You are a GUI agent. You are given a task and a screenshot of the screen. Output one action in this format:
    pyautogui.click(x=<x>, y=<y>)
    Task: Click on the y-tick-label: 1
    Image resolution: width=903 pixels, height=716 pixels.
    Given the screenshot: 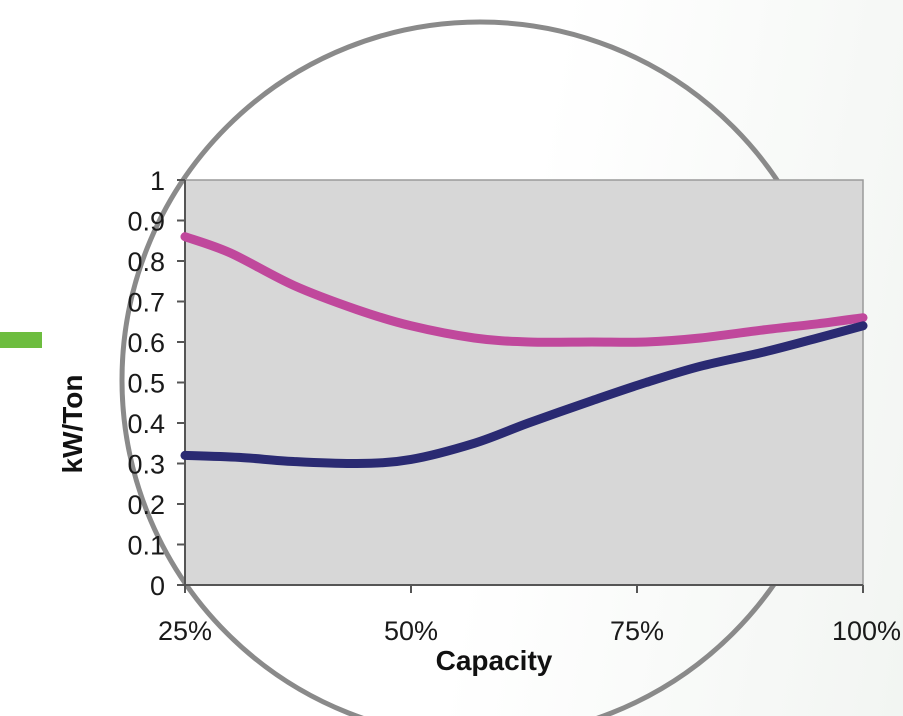 What is the action you would take?
    pyautogui.click(x=157, y=181)
    